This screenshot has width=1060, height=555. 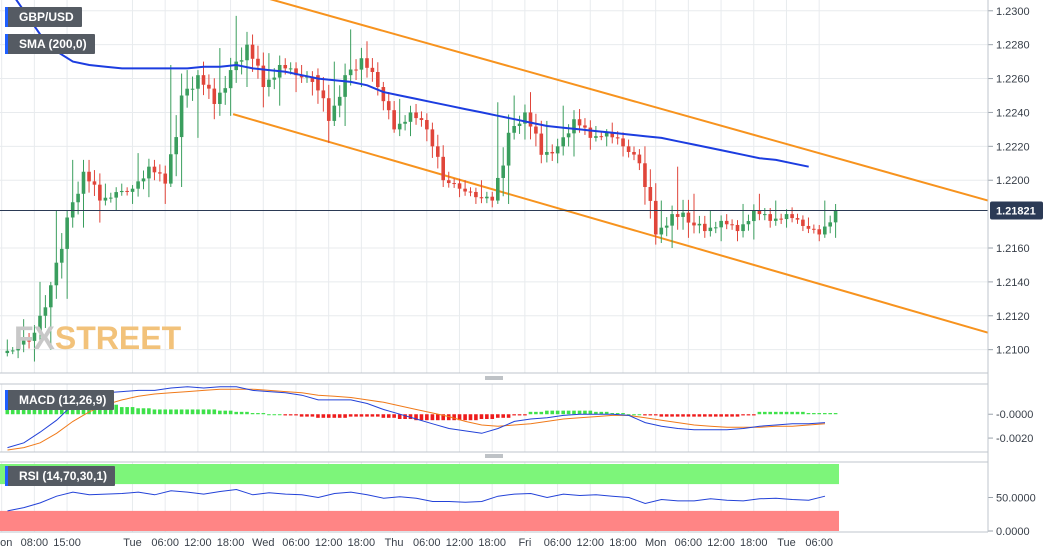 What do you see at coordinates (419, 474) in the screenshot?
I see `rsi-overbought-zone` at bounding box center [419, 474].